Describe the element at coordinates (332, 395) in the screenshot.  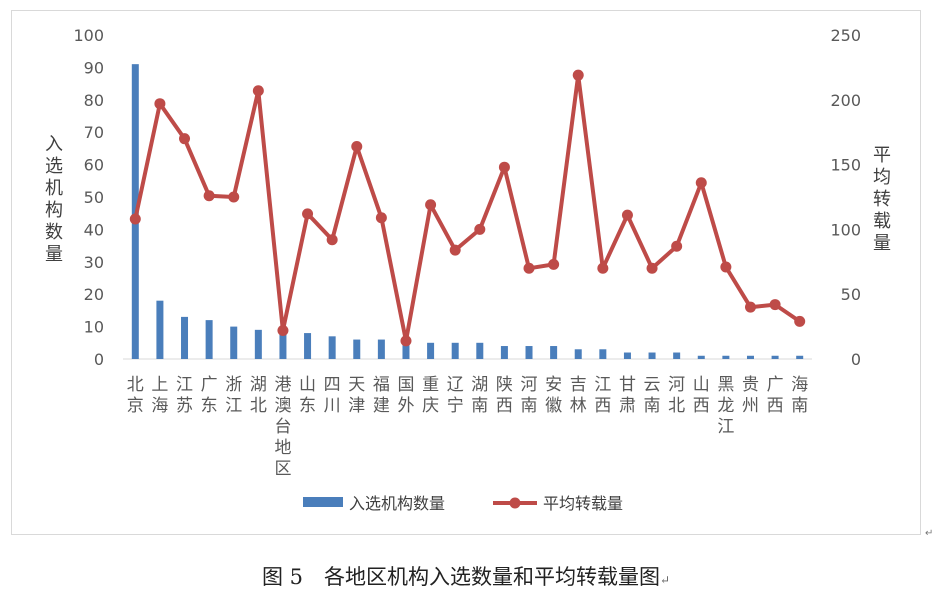
I see `category-label: 四川` at that location.